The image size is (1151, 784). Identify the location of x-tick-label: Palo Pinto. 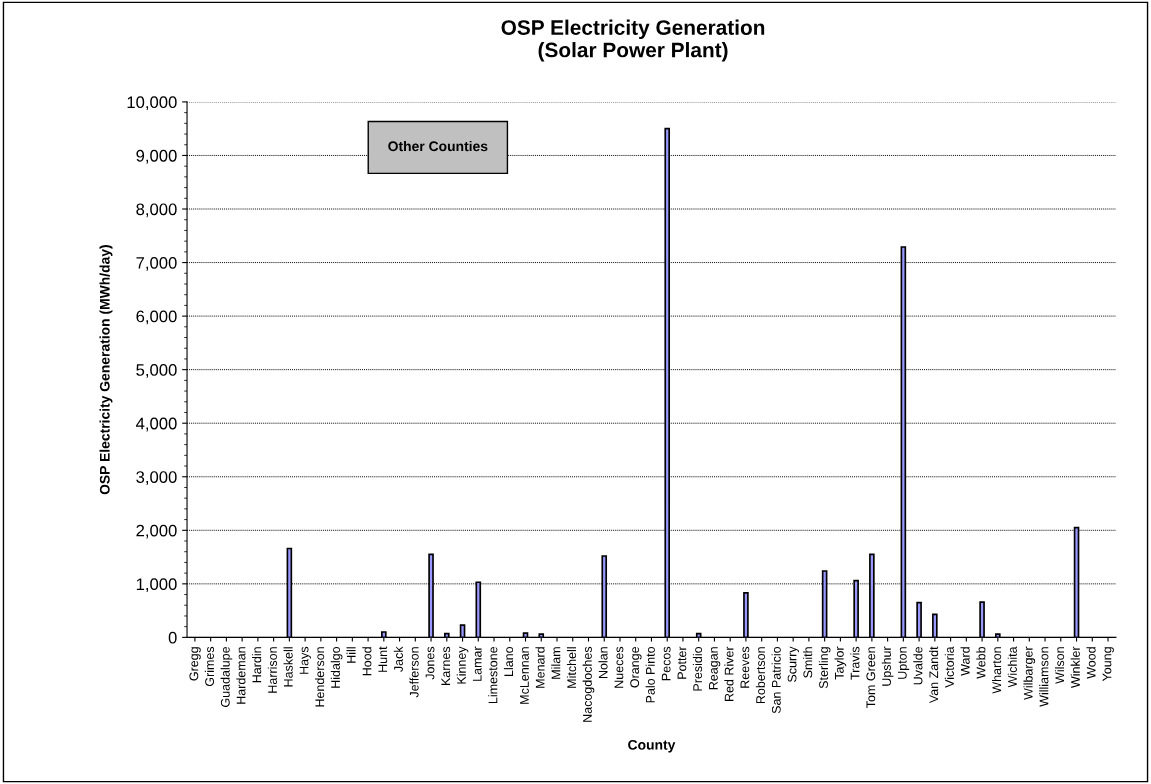
(650, 674).